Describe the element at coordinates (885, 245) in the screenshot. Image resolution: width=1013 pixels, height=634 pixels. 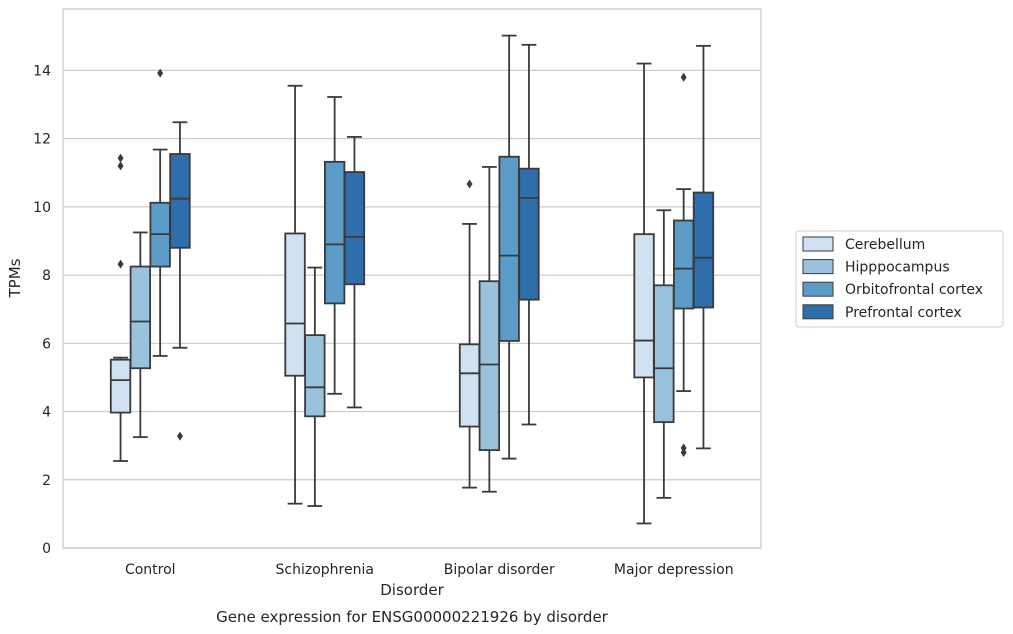
I see `legend-label: Cerebellum` at that location.